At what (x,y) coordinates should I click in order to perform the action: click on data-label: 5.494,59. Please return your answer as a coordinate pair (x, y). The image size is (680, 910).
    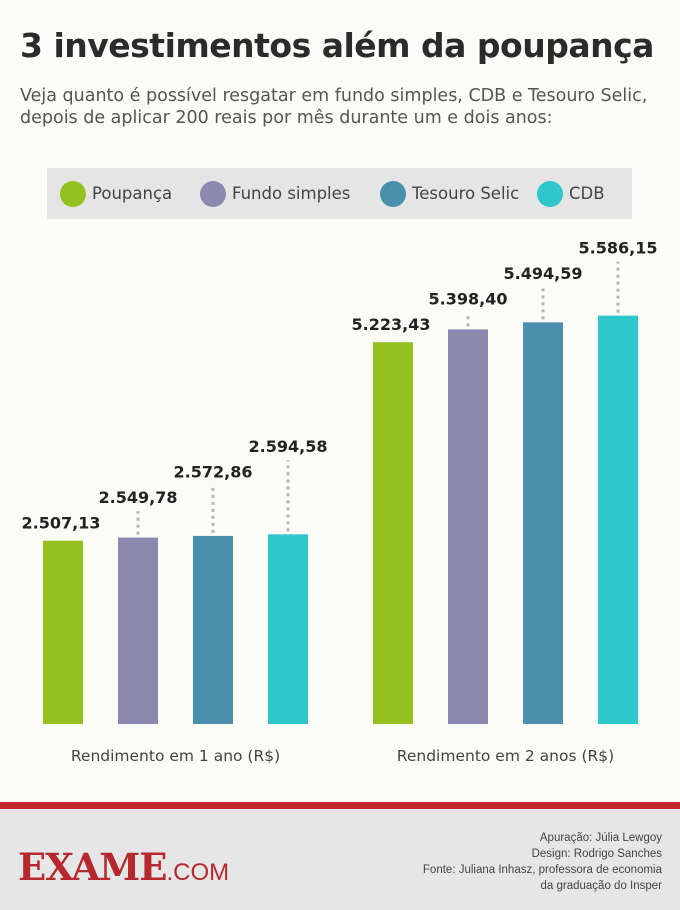
    Looking at the image, I should click on (543, 273).